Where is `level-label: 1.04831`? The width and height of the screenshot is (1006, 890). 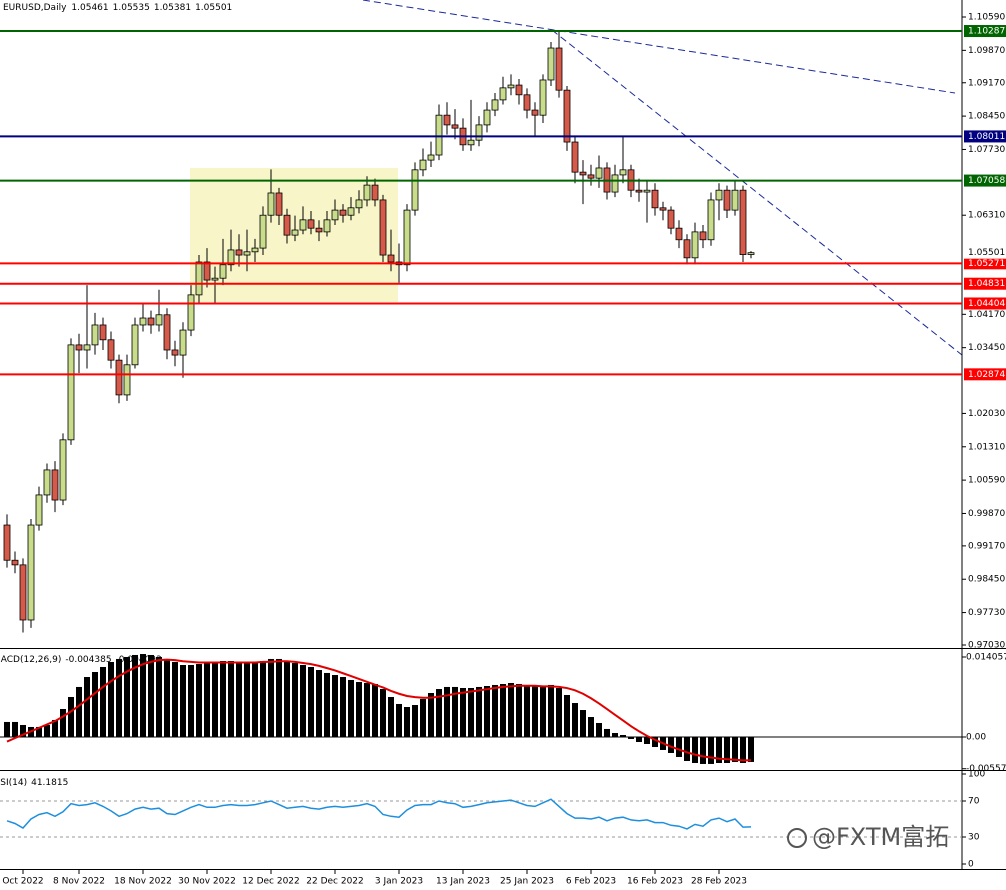
level-label: 1.04831 is located at coordinates (986, 284).